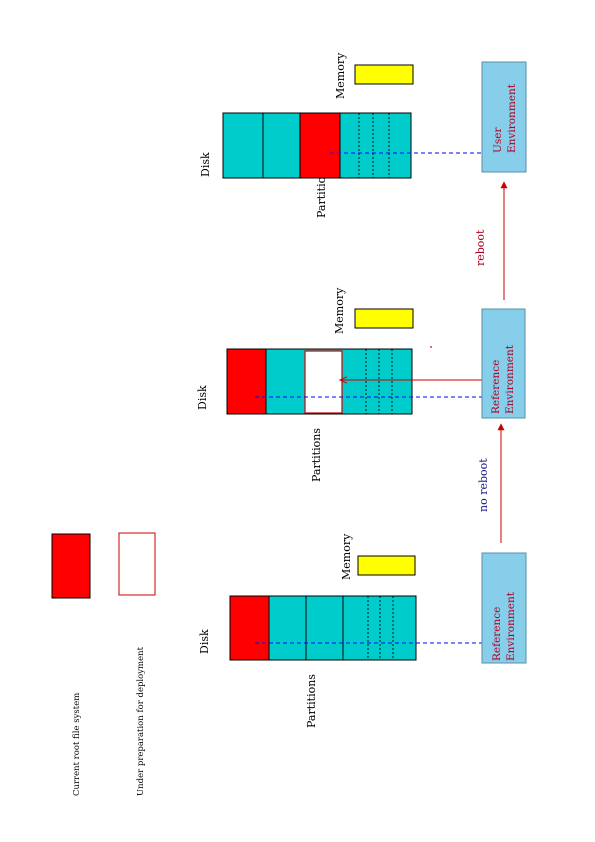 This screenshot has width=595, height=842. What do you see at coordinates (504, 608) in the screenshot?
I see `stage-1-environment` at bounding box center [504, 608].